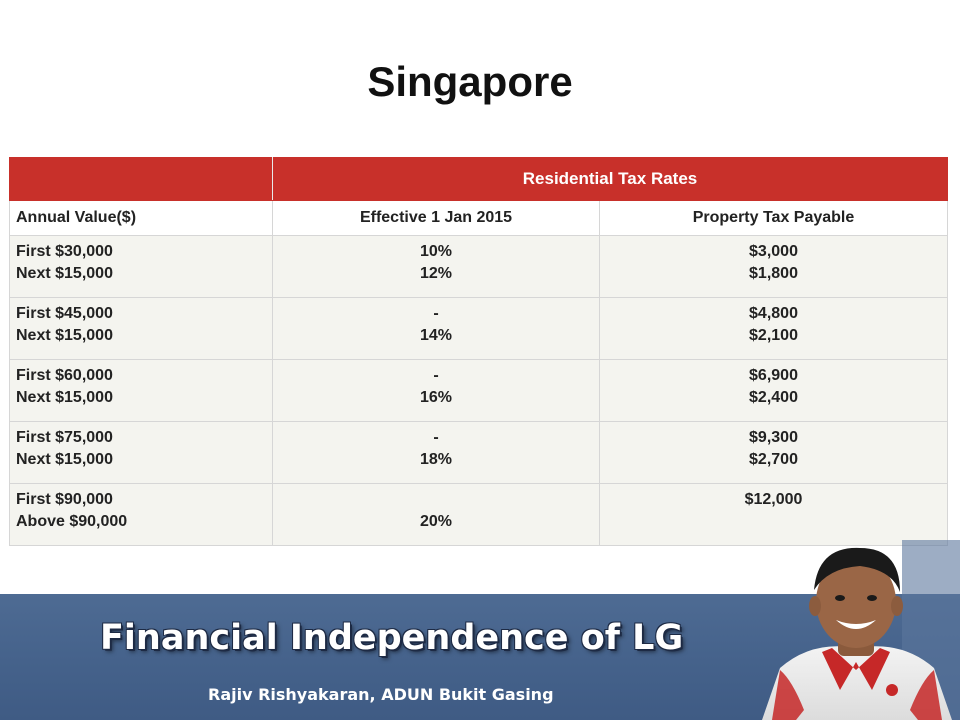  Describe the element at coordinates (64, 313) in the screenshot. I see `annual-value-line: First $45,000` at that location.